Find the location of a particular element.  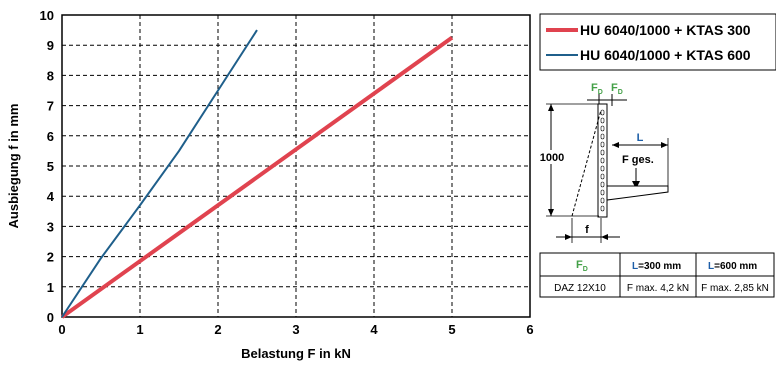

height-arrow-top is located at coordinates (551, 107).